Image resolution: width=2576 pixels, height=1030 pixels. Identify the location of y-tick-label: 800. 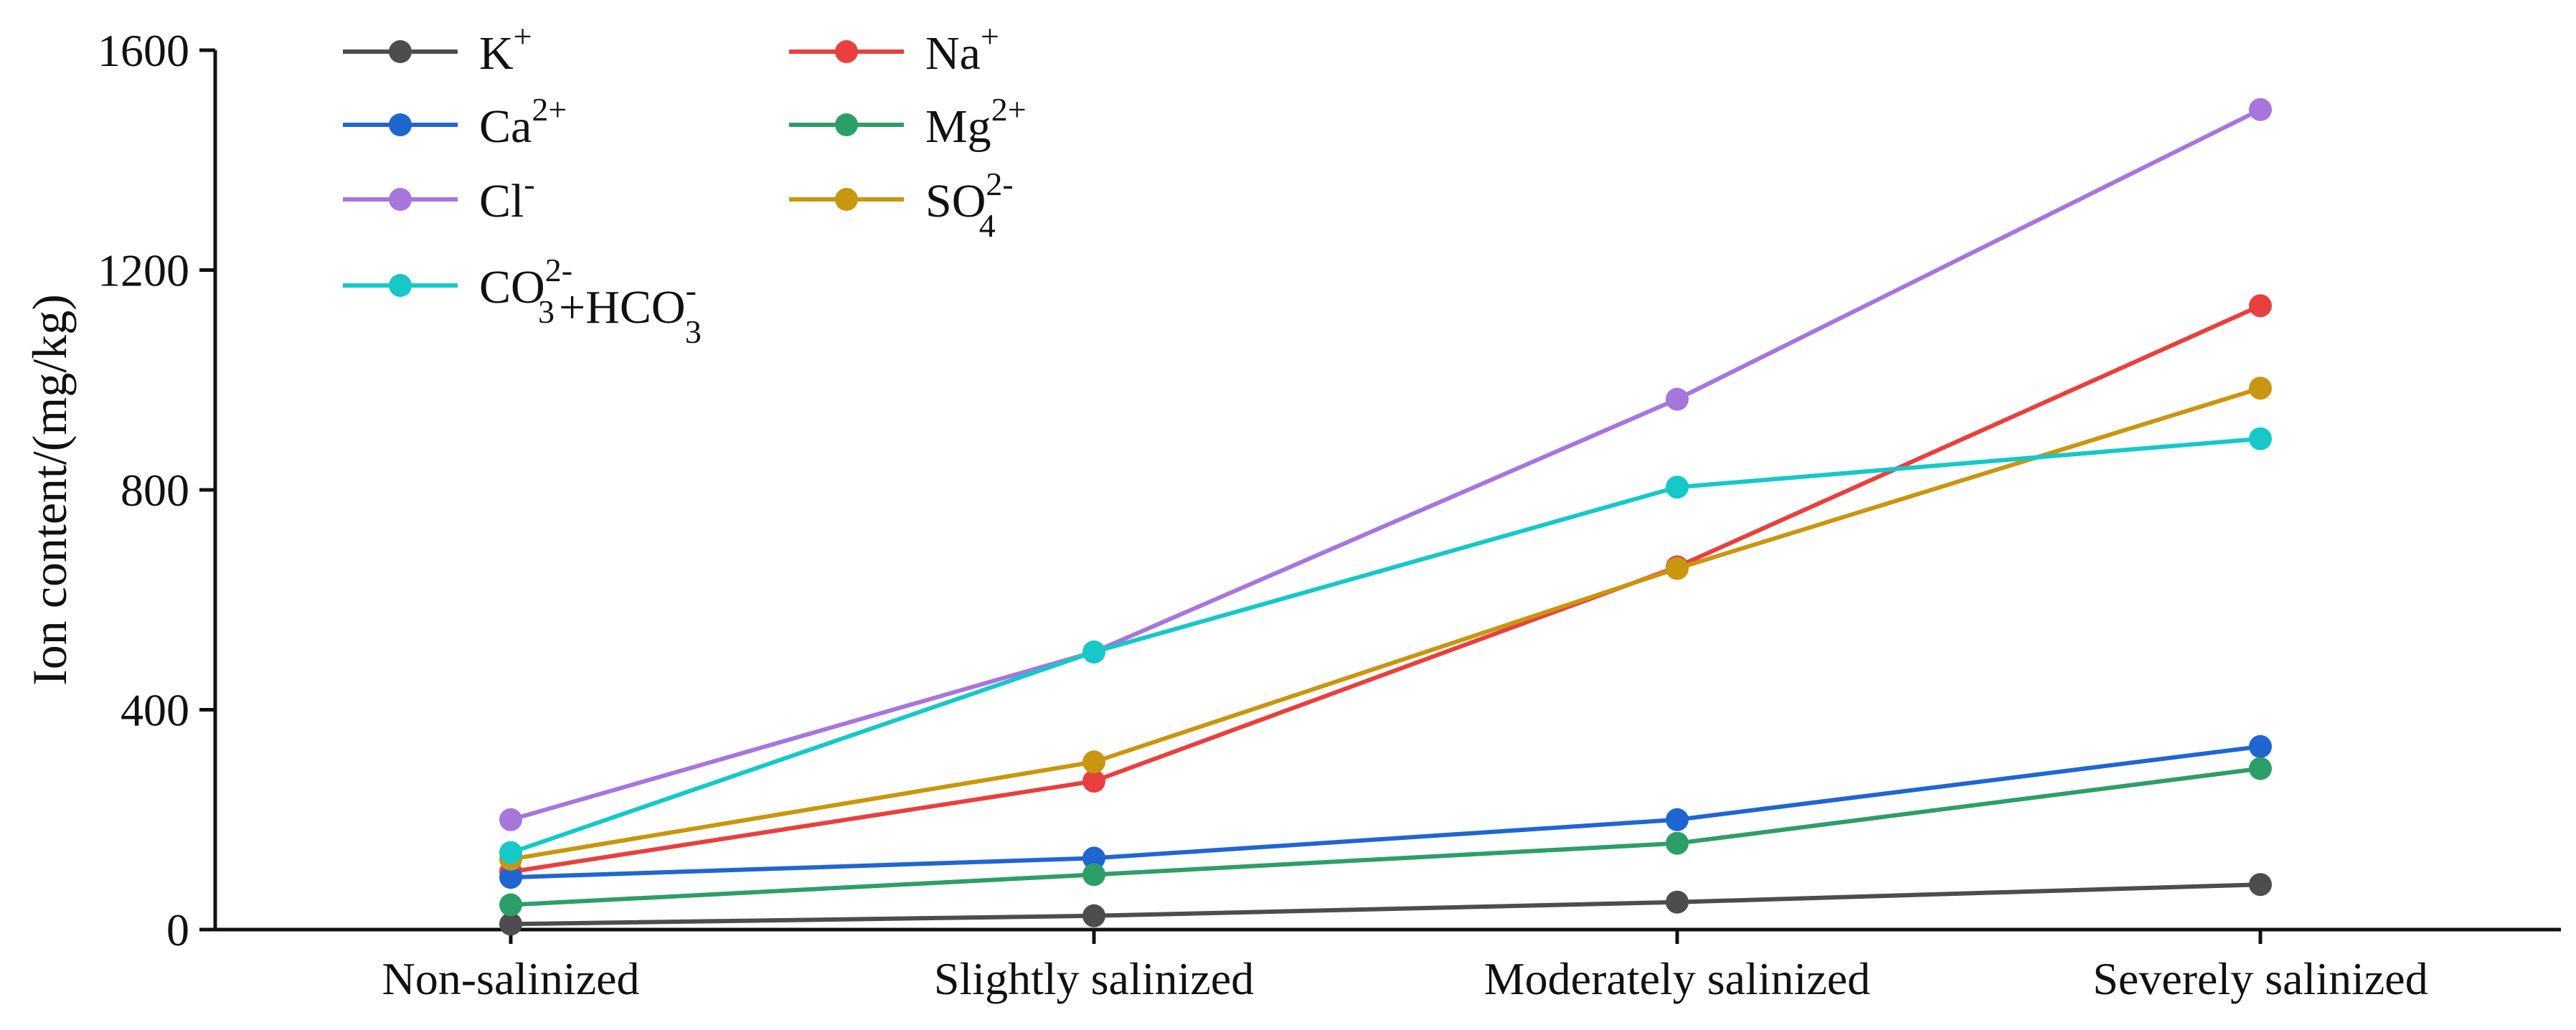
(155, 491).